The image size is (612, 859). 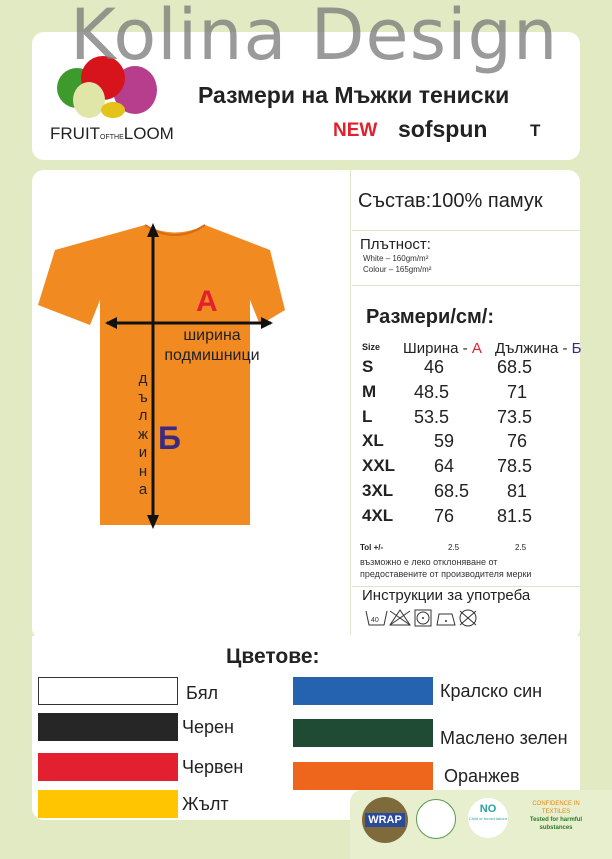 I want to click on color-name: Кралско син, so click(x=491, y=691).